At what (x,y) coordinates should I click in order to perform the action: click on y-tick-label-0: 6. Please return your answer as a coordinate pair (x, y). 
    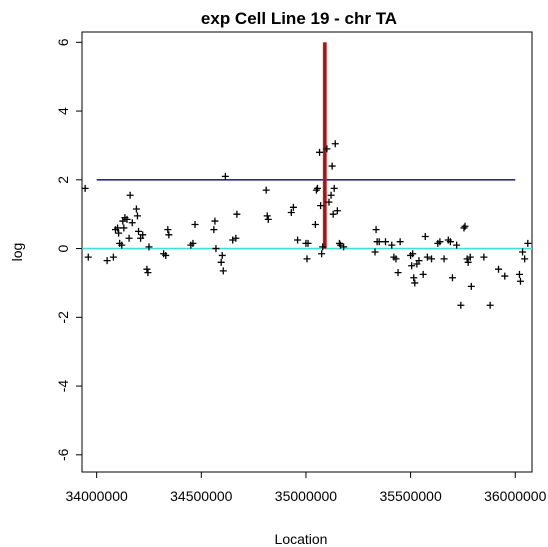
    Looking at the image, I should click on (63, 42).